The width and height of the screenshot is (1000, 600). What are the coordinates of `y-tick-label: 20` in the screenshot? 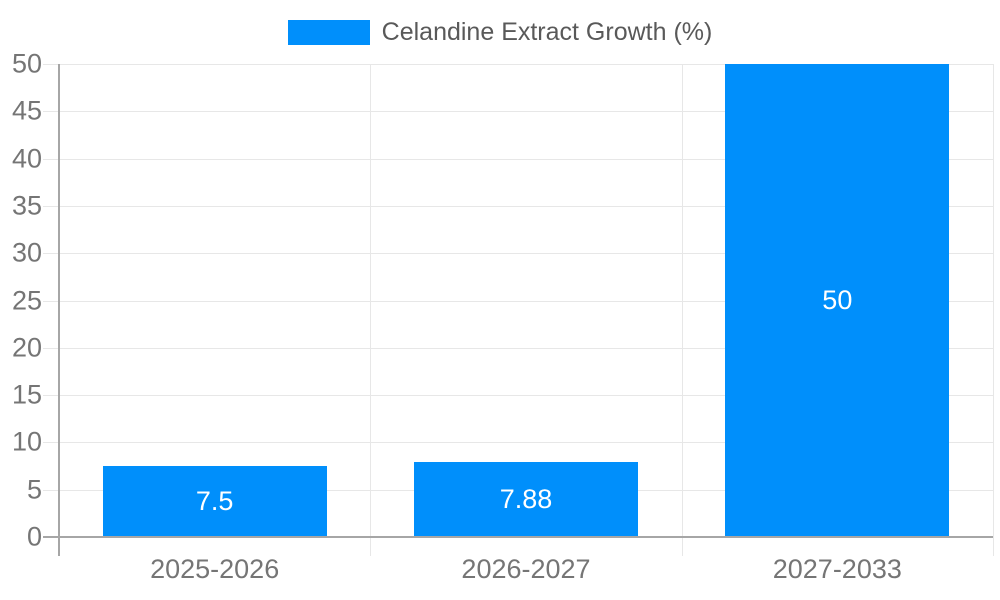 It's located at (26, 347).